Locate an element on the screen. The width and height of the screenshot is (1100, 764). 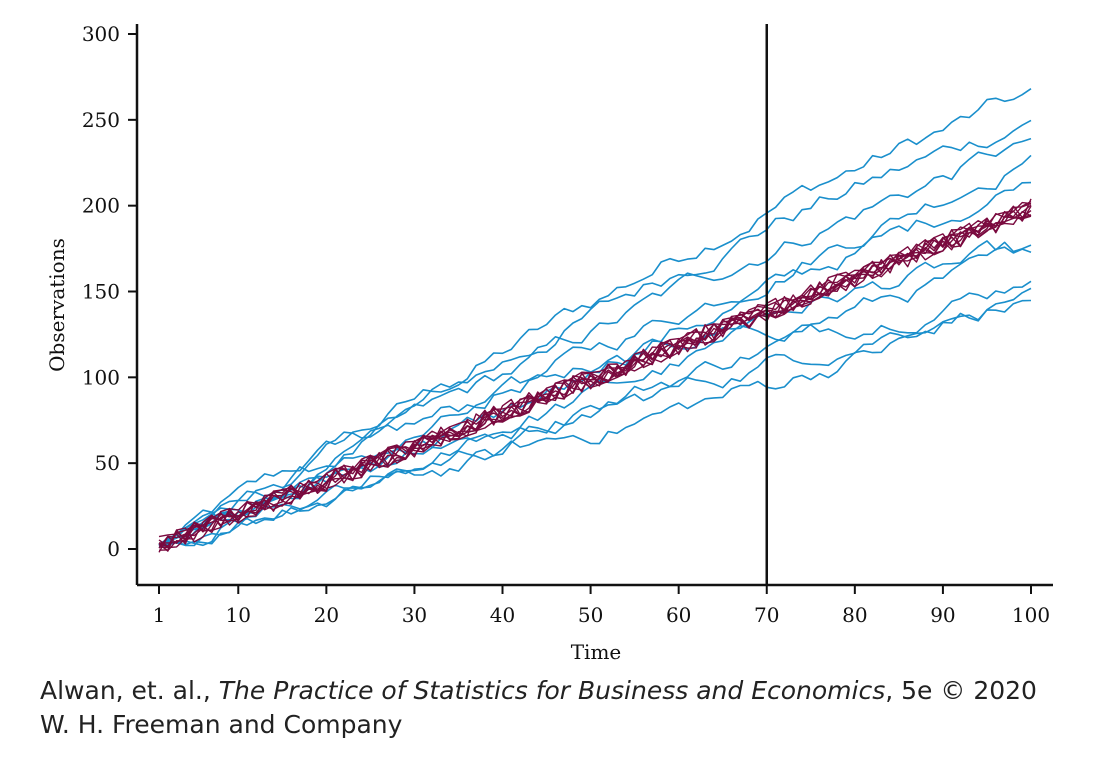
x-tick-label: 70 is located at coordinates (766, 615).